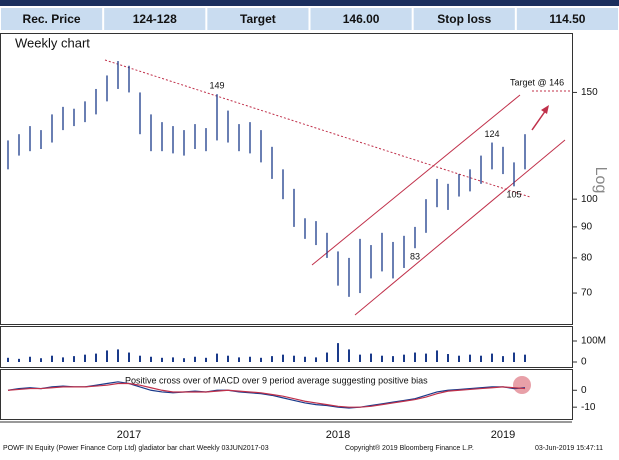 Image resolution: width=619 pixels, height=460 pixels. I want to click on y-tick-label: 100, so click(589, 199).